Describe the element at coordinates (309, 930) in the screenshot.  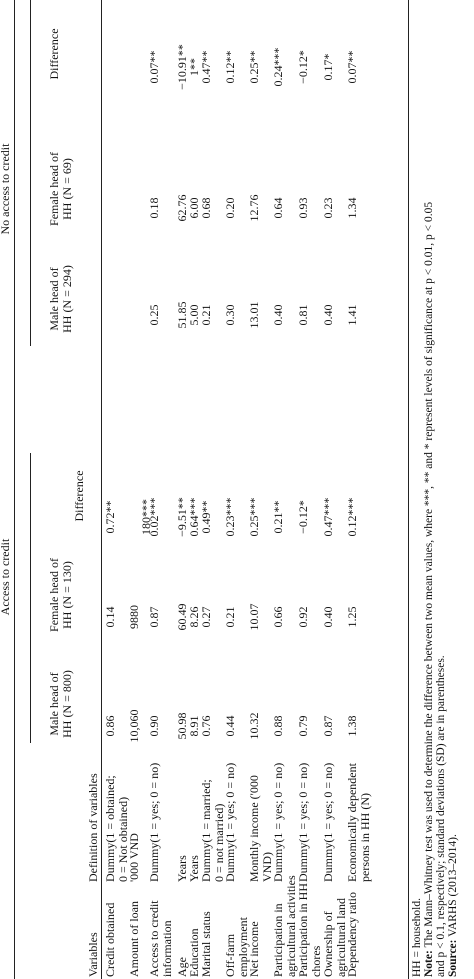
I see `cell-variable: Participation in HH chores` at that location.